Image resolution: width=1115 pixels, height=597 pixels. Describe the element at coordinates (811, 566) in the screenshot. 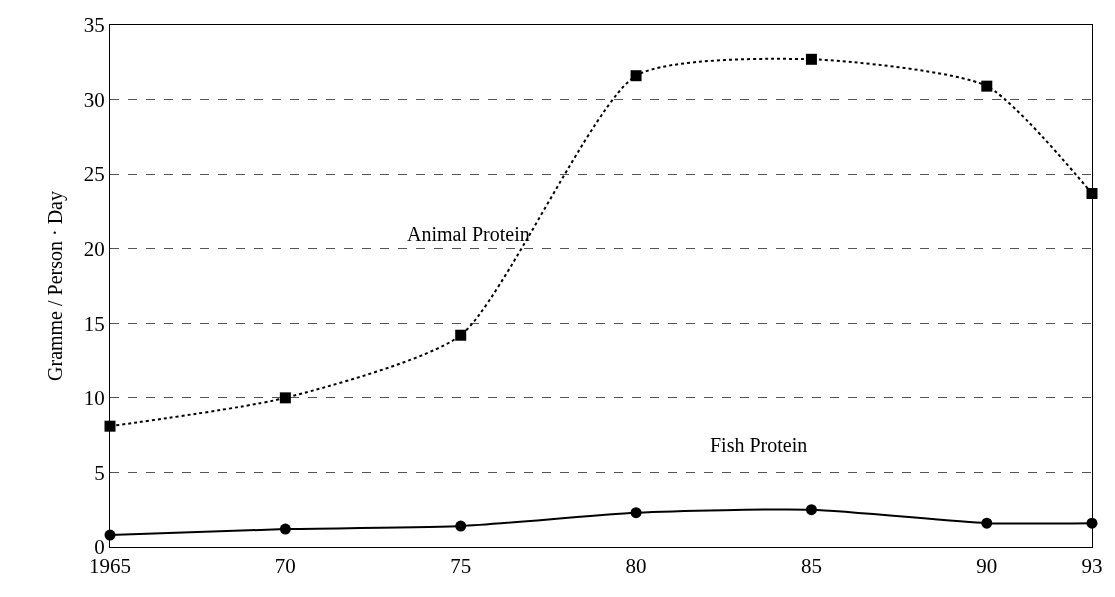

I see `x-tick-label: 85` at that location.